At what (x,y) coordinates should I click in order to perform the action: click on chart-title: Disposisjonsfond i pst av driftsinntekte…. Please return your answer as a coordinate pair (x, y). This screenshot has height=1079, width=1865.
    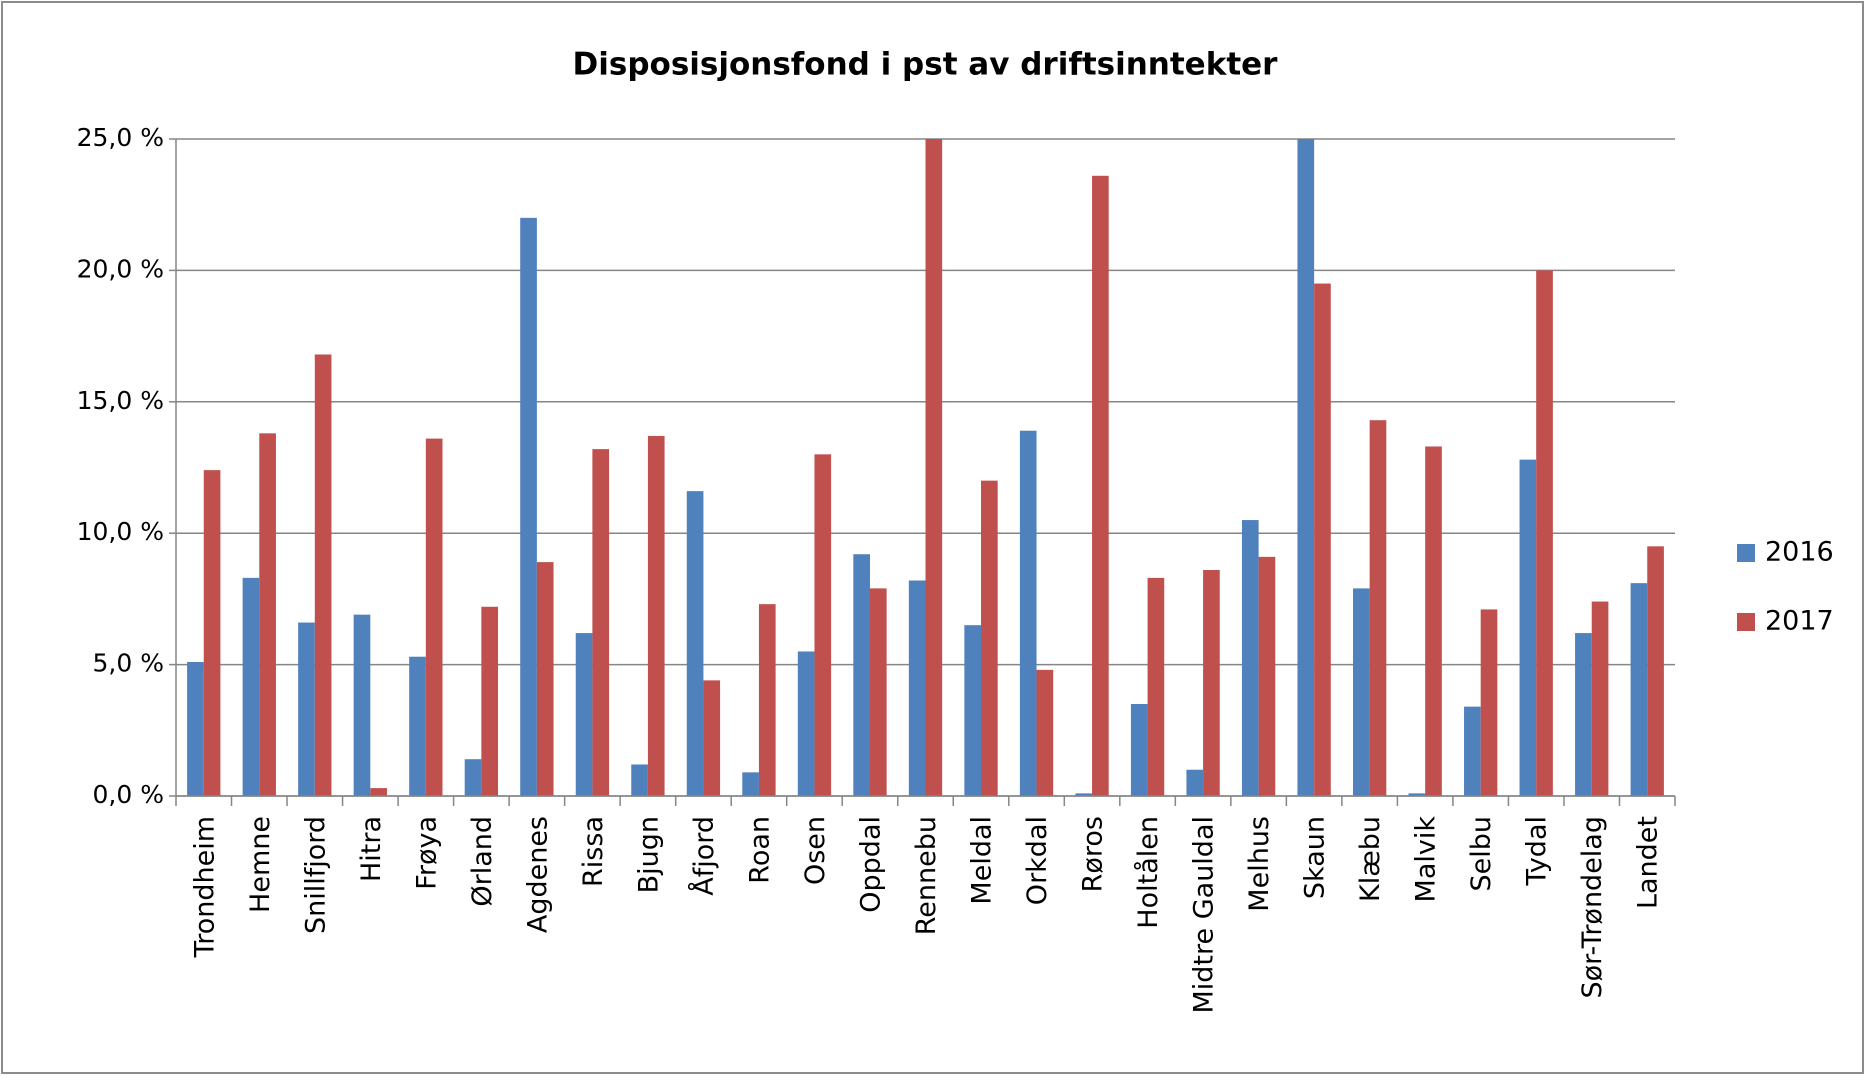
    Looking at the image, I should click on (926, 65).